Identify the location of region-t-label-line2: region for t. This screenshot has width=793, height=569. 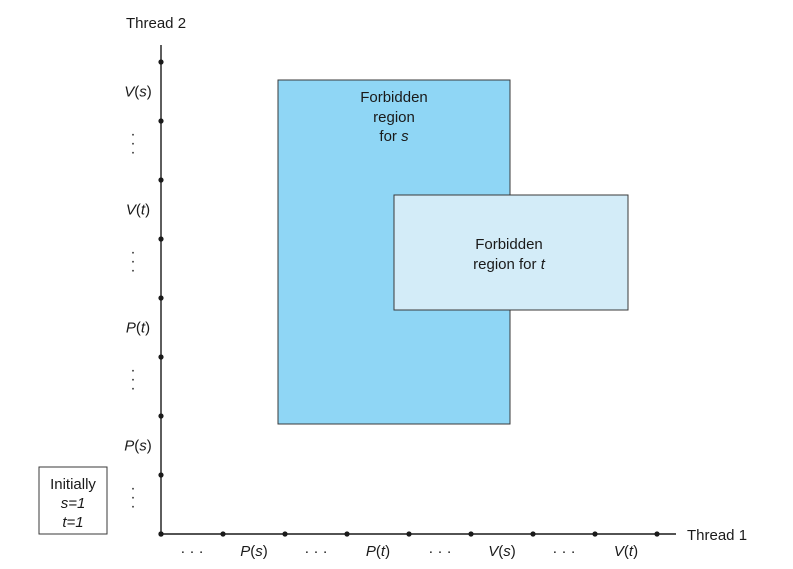
(509, 264).